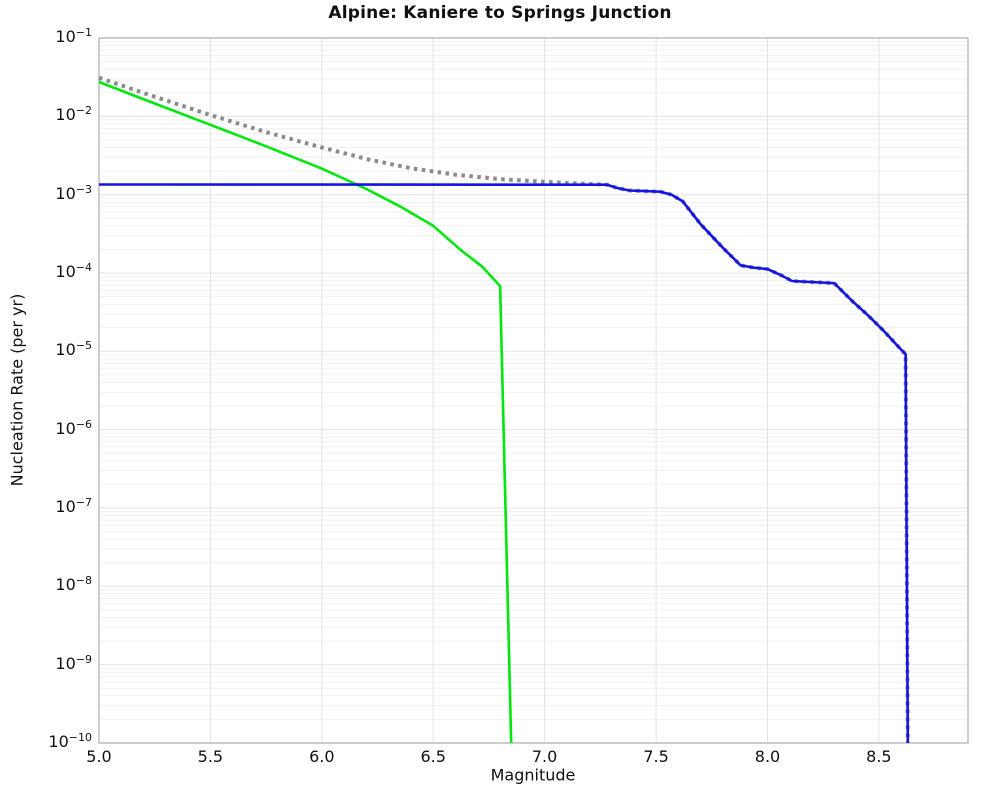  Describe the element at coordinates (73, 427) in the screenshot. I see `y-tick-label: 10⁻⁶` at that location.